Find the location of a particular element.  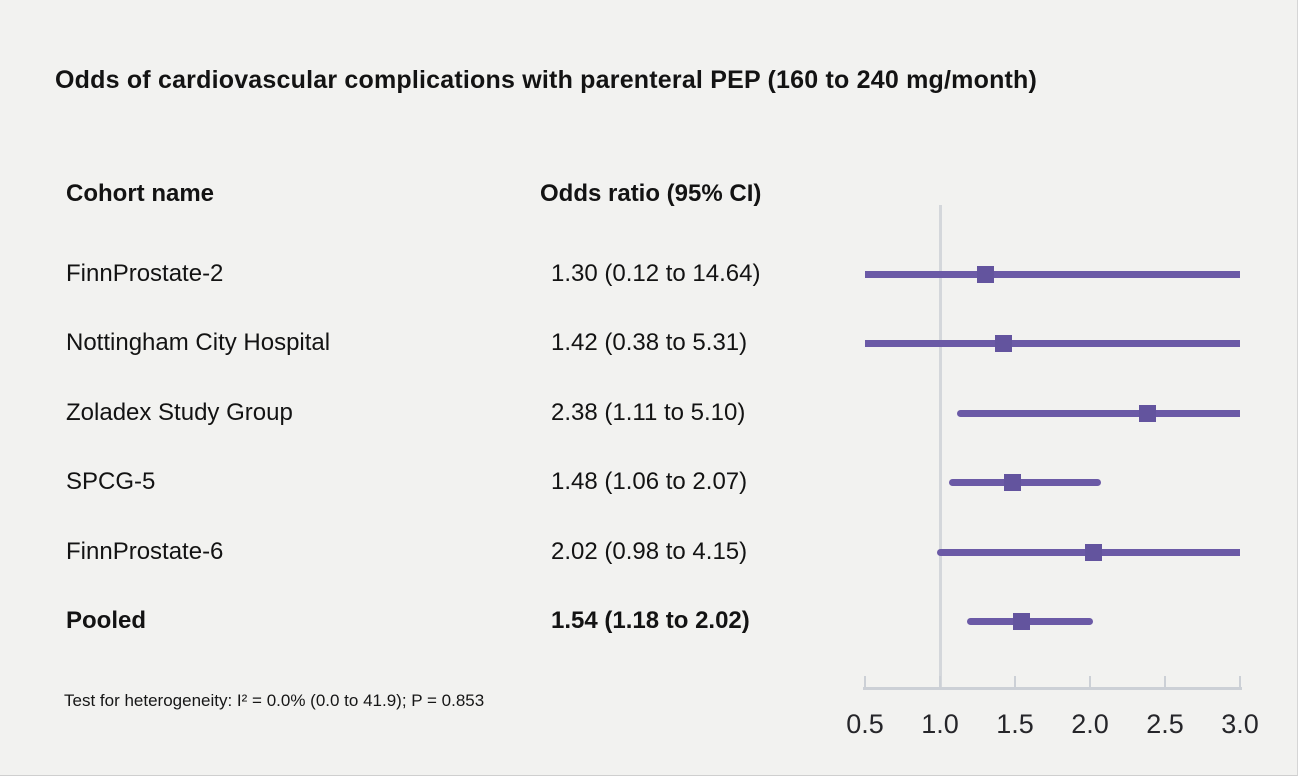

cohort-name: Nottingham City Hospital is located at coordinates (198, 342).